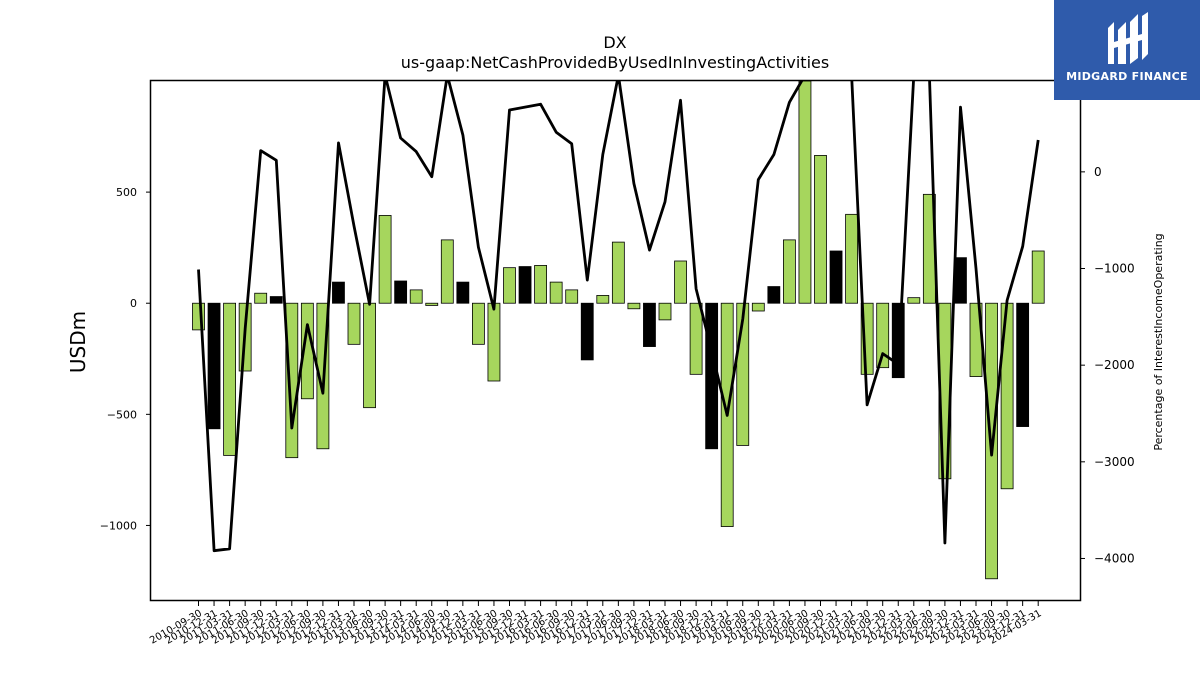  I want to click on y2-tick-label: −1000, so click(1114, 269).